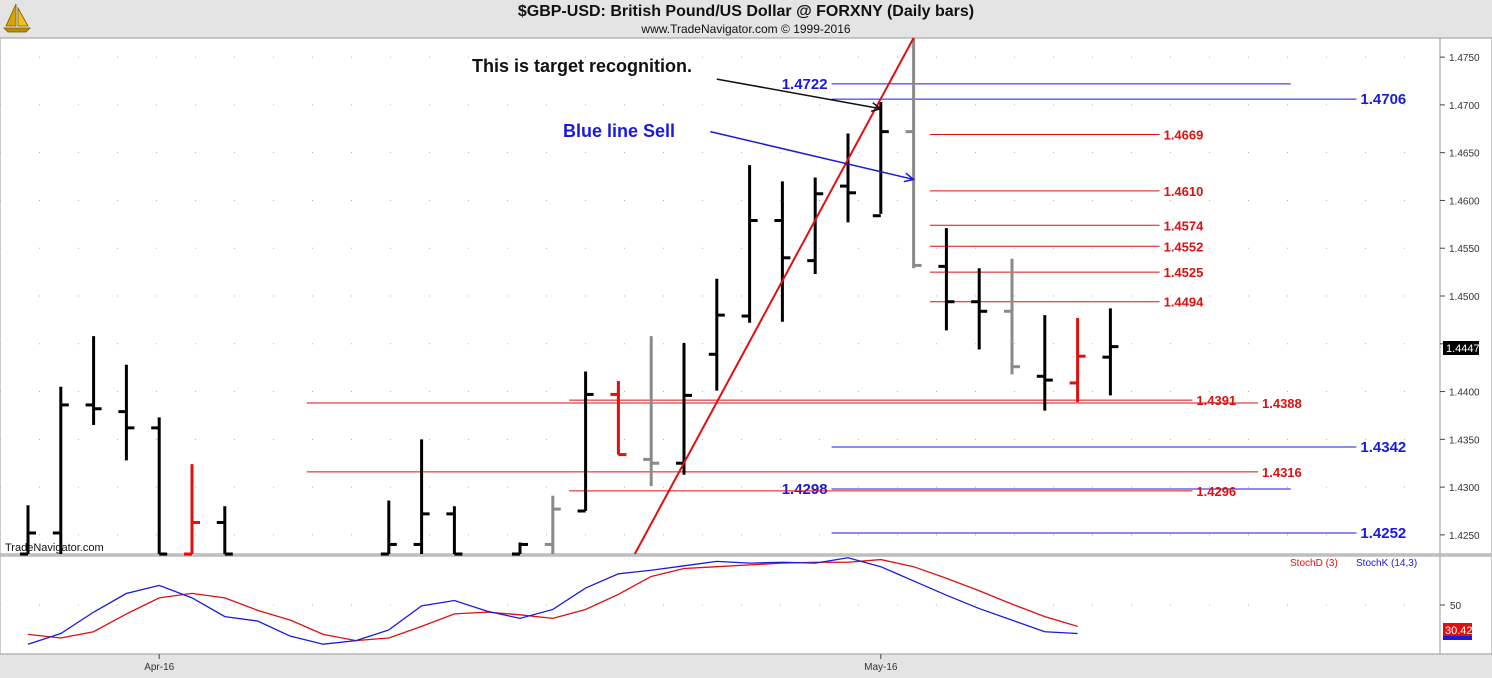 The height and width of the screenshot is (678, 1492). I want to click on chart-subtitle: www.TradeNavigator.com © 1999-2016, so click(746, 29).